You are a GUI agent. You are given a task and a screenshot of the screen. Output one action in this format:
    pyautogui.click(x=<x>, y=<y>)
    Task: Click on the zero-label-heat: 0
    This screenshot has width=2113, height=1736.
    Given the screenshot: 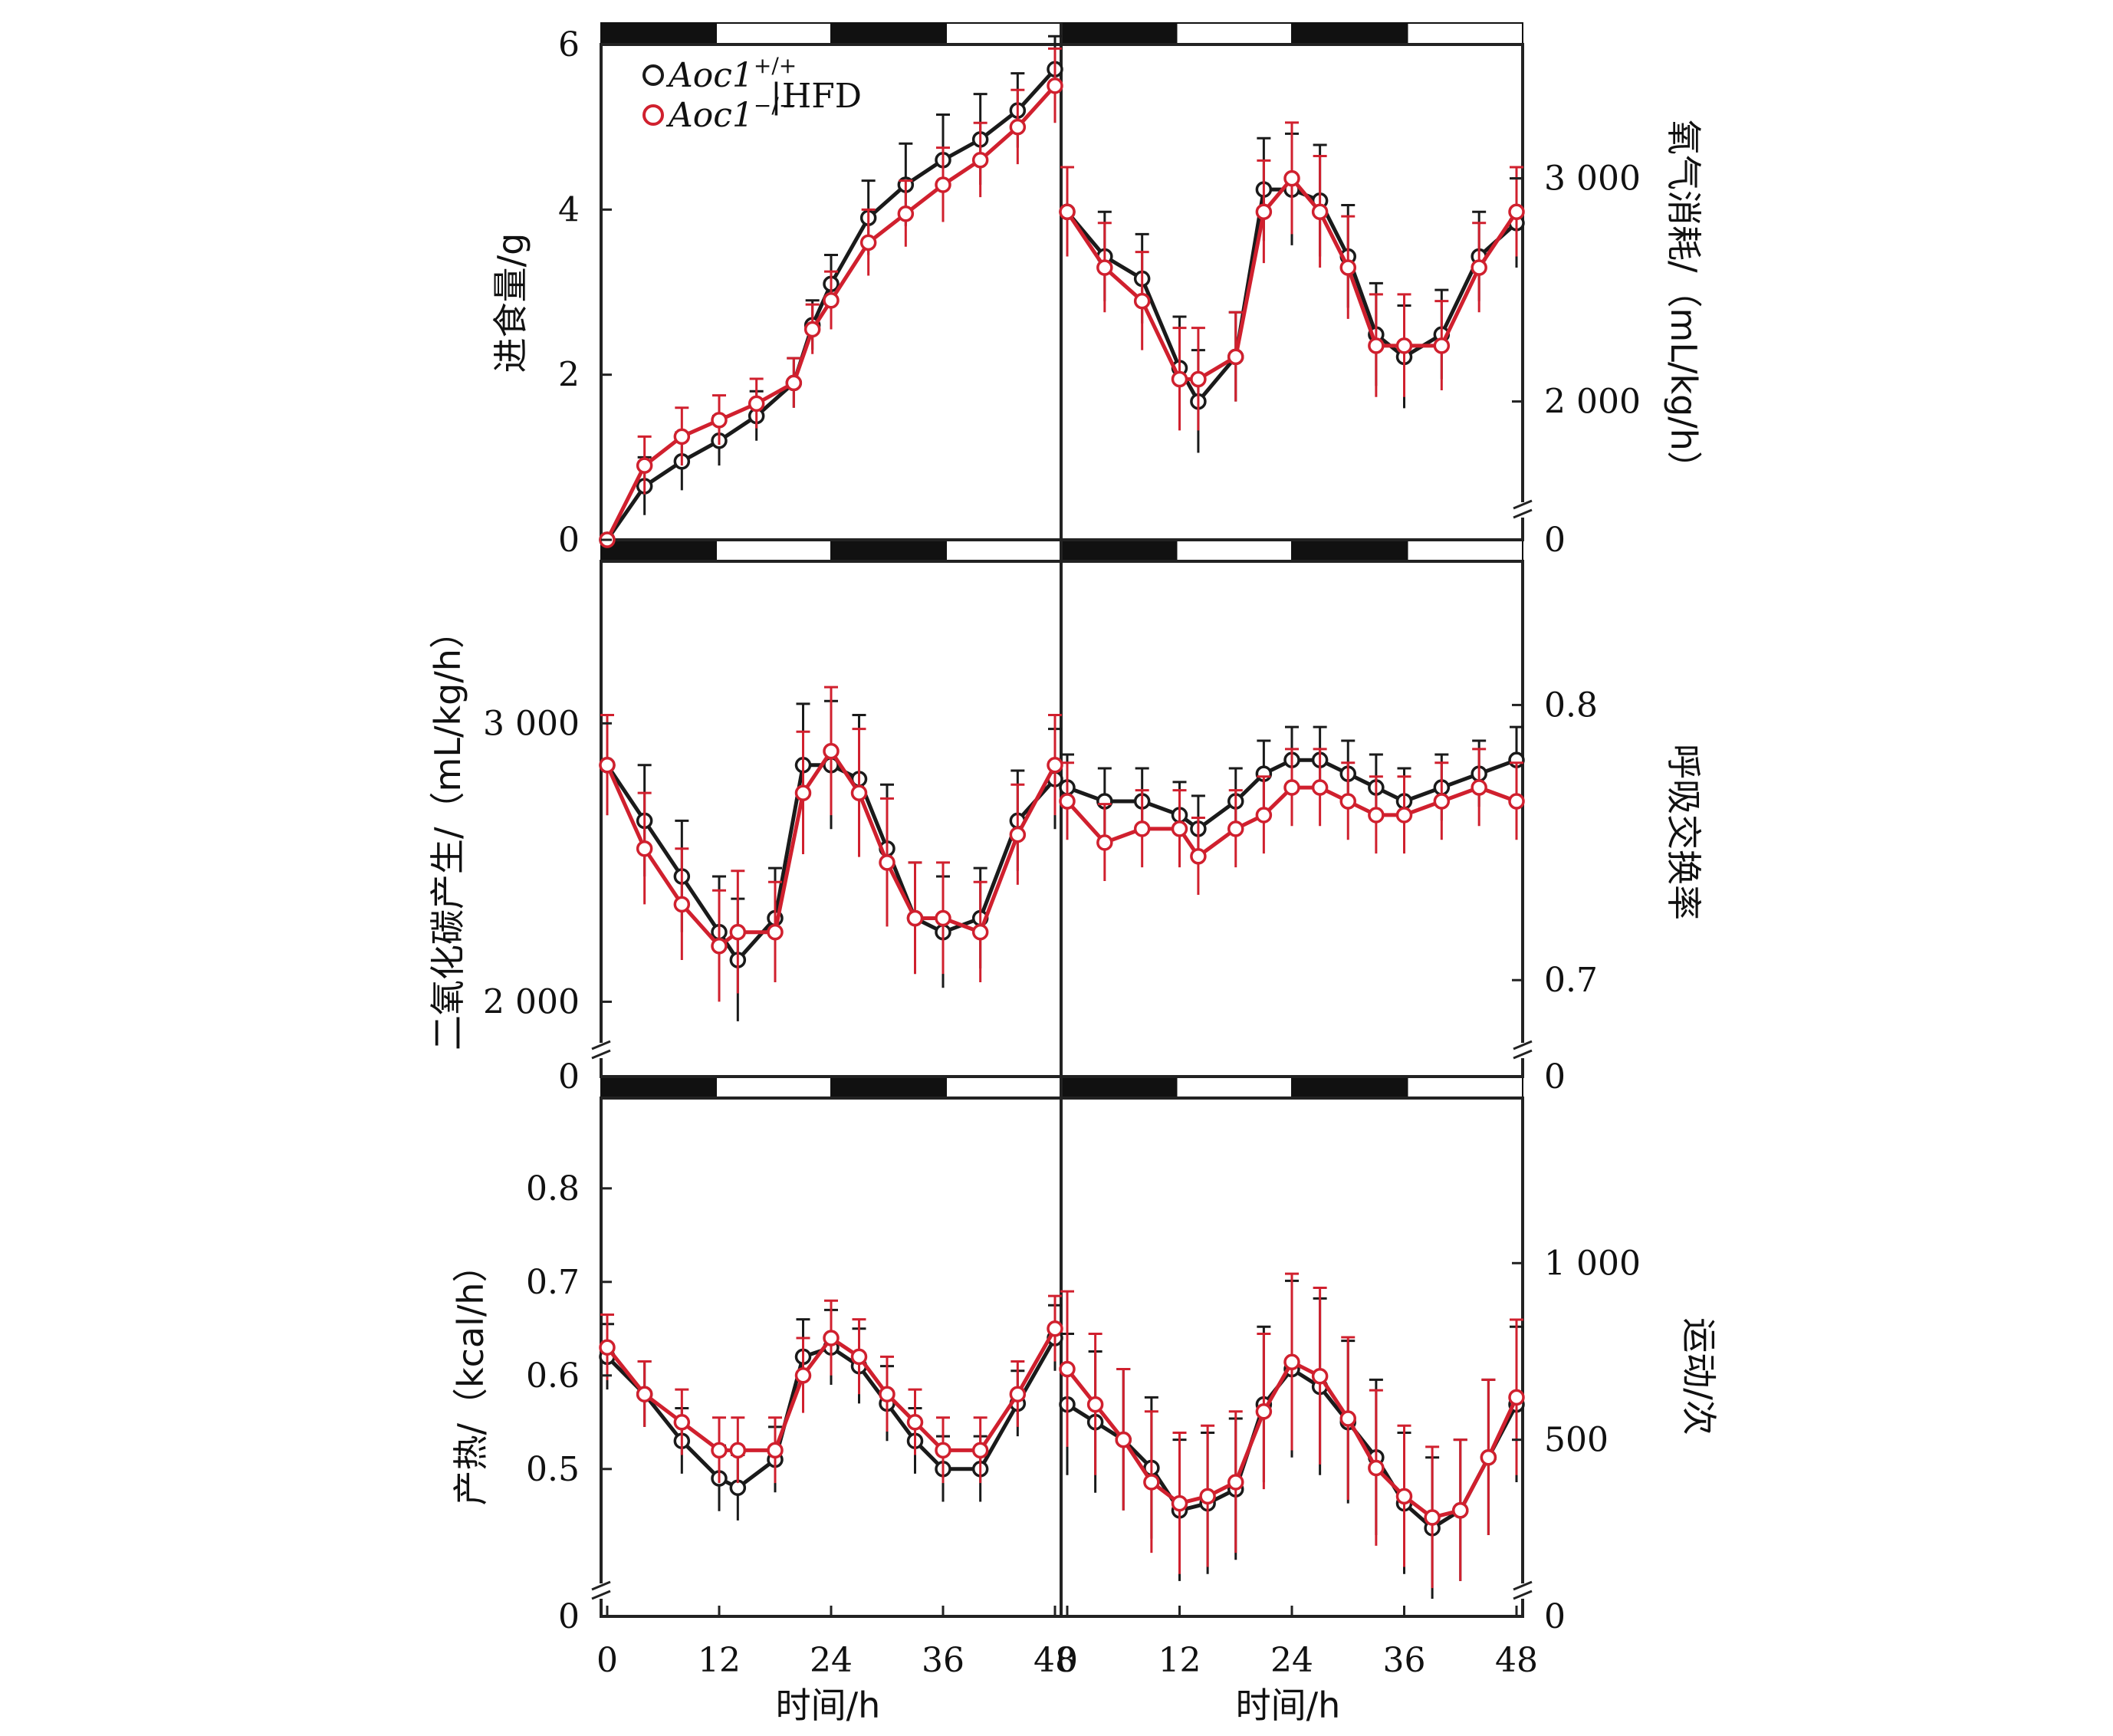 What is the action you would take?
    pyautogui.click(x=569, y=1616)
    